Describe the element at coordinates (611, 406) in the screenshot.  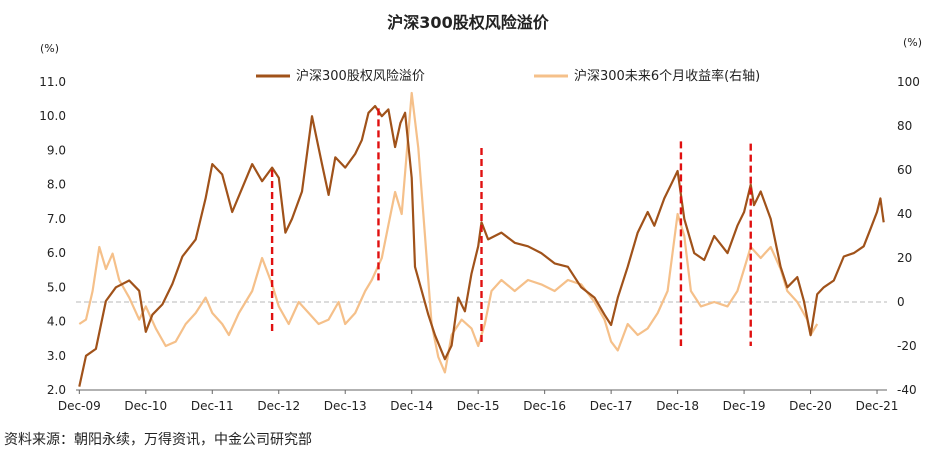
I see `x-tick-label: Dec-17` at that location.